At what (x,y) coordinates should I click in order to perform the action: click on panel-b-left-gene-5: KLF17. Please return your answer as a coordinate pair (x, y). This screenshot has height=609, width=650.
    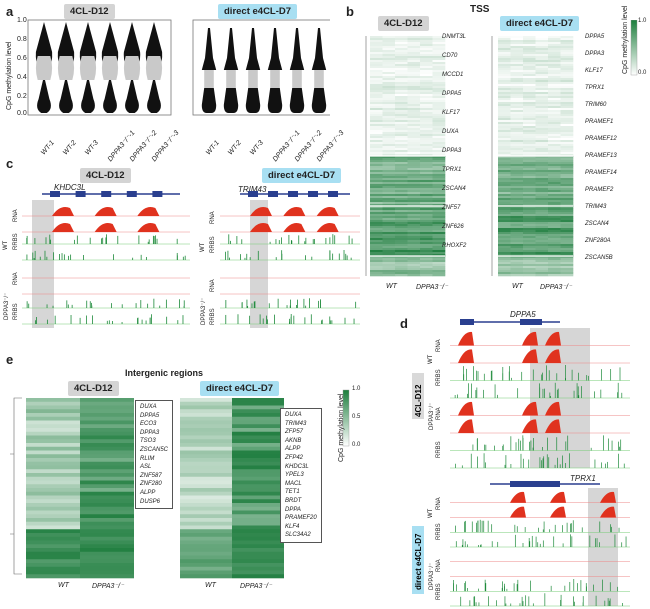
    Looking at the image, I should click on (451, 113).